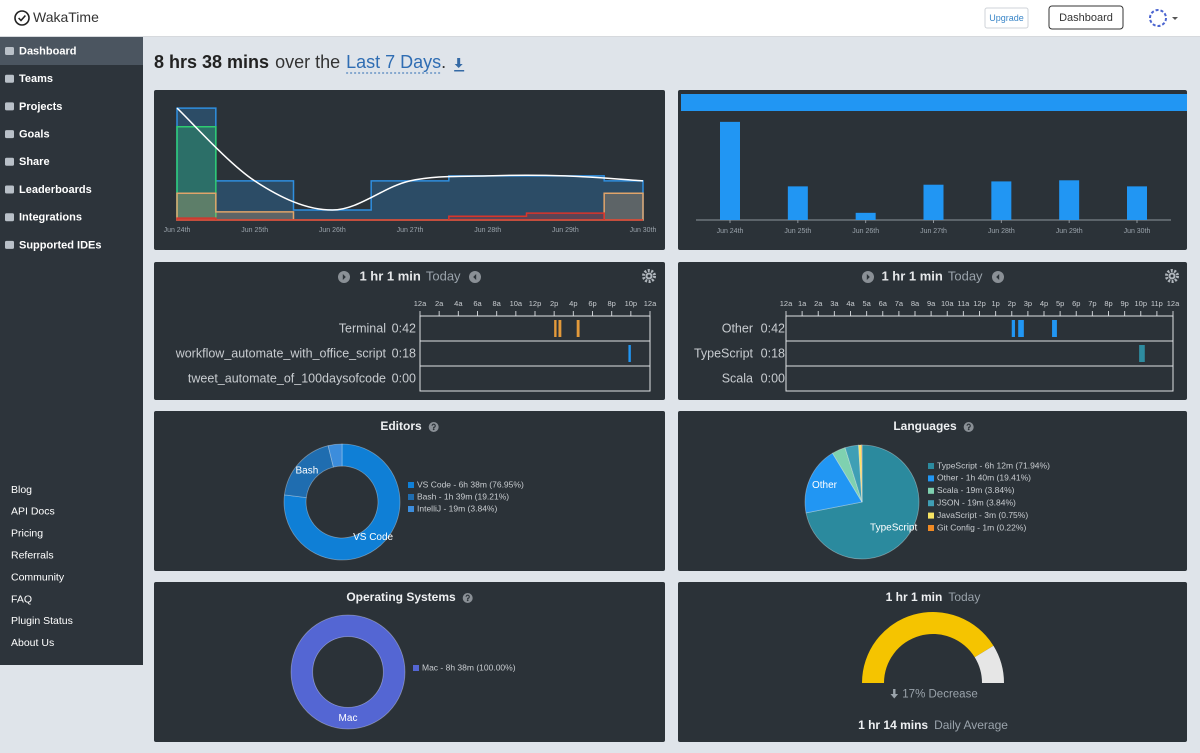 Image resolution: width=1200 pixels, height=753 pixels. What do you see at coordinates (496, 303) in the screenshot?
I see `x-tick-label: 8a` at bounding box center [496, 303].